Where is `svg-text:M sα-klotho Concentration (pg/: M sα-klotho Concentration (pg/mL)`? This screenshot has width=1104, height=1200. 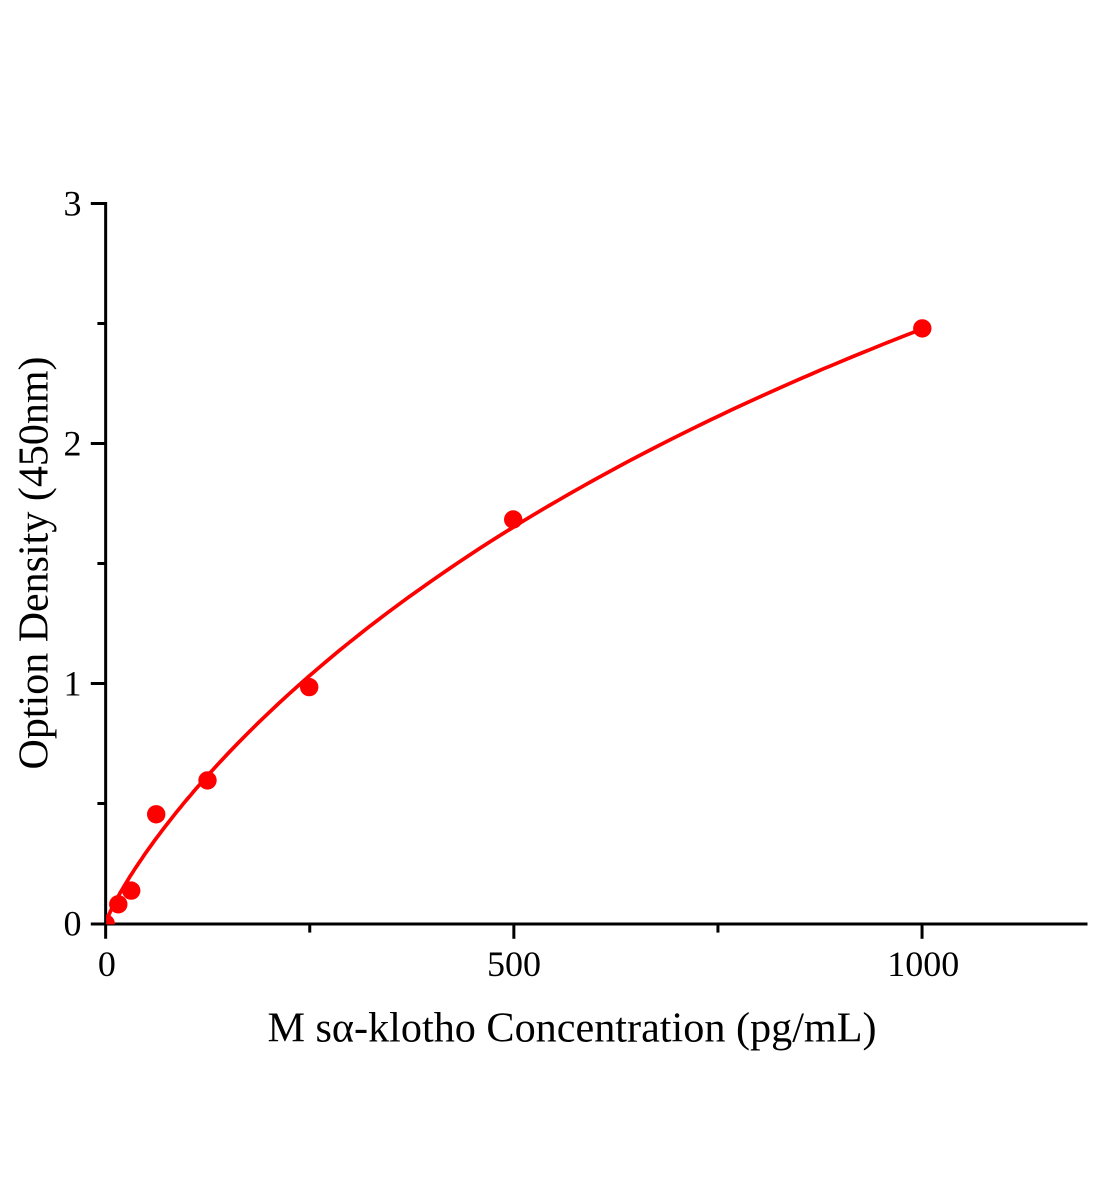
svg-text:M sα-klotho Concentration (pg/: M sα-klotho Concentration (pg/mL) is located at coordinates (571, 1028).